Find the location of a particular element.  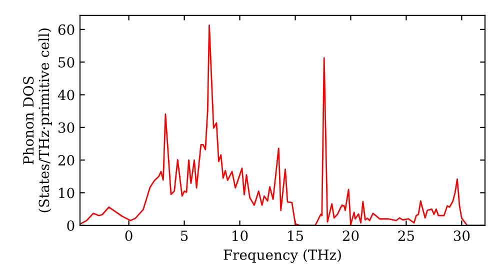

y-tick-label: 0 is located at coordinates (70, 225).